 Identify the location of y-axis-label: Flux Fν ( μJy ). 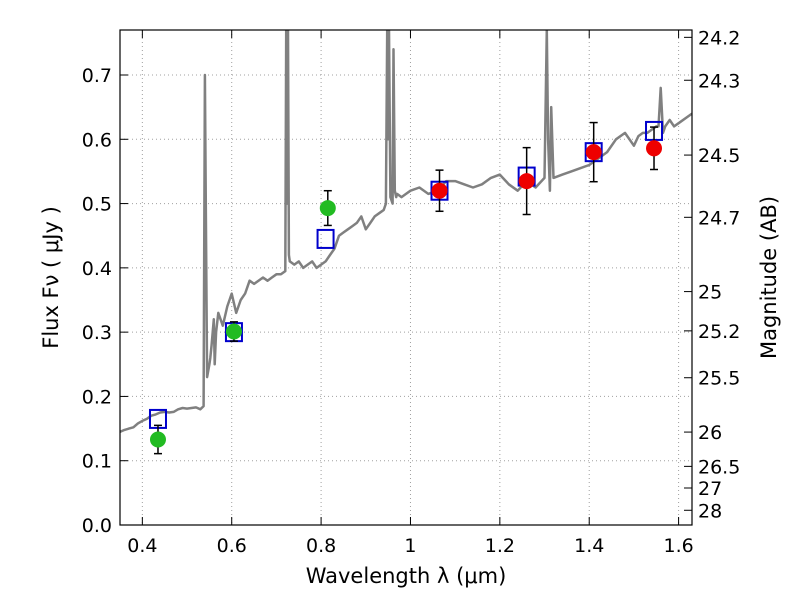
(51, 277).